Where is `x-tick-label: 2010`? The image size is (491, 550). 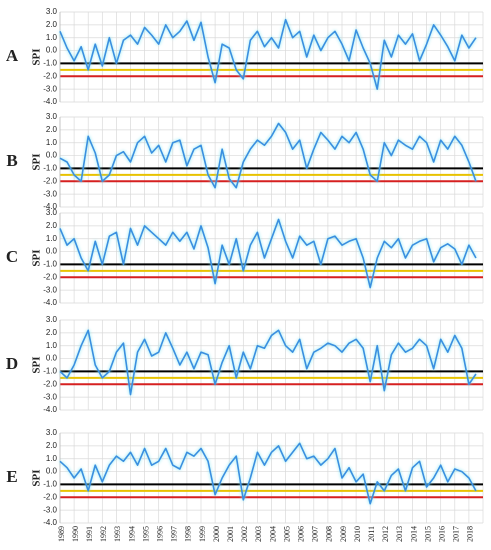
x-tick-label: 2010 is located at coordinates (357, 534).